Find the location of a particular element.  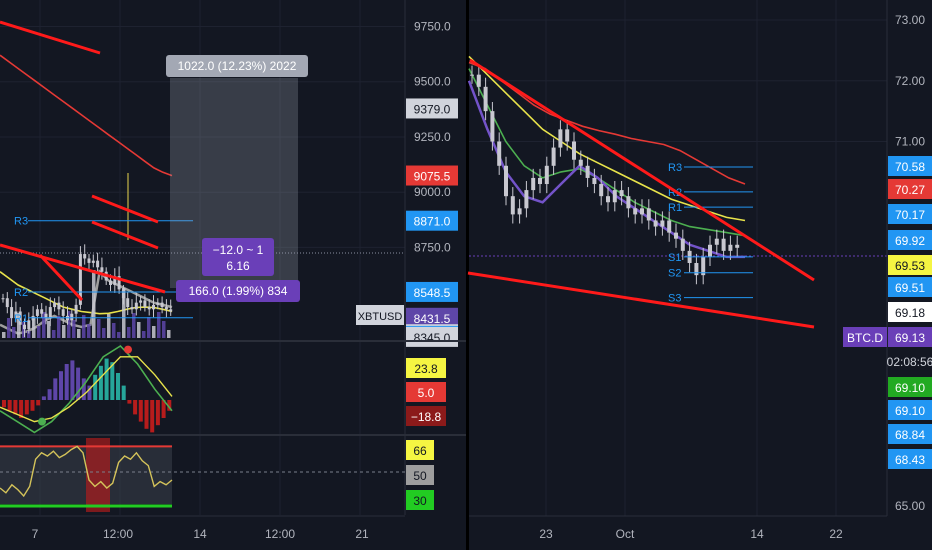

rsi-tag: 30 is located at coordinates (420, 501).